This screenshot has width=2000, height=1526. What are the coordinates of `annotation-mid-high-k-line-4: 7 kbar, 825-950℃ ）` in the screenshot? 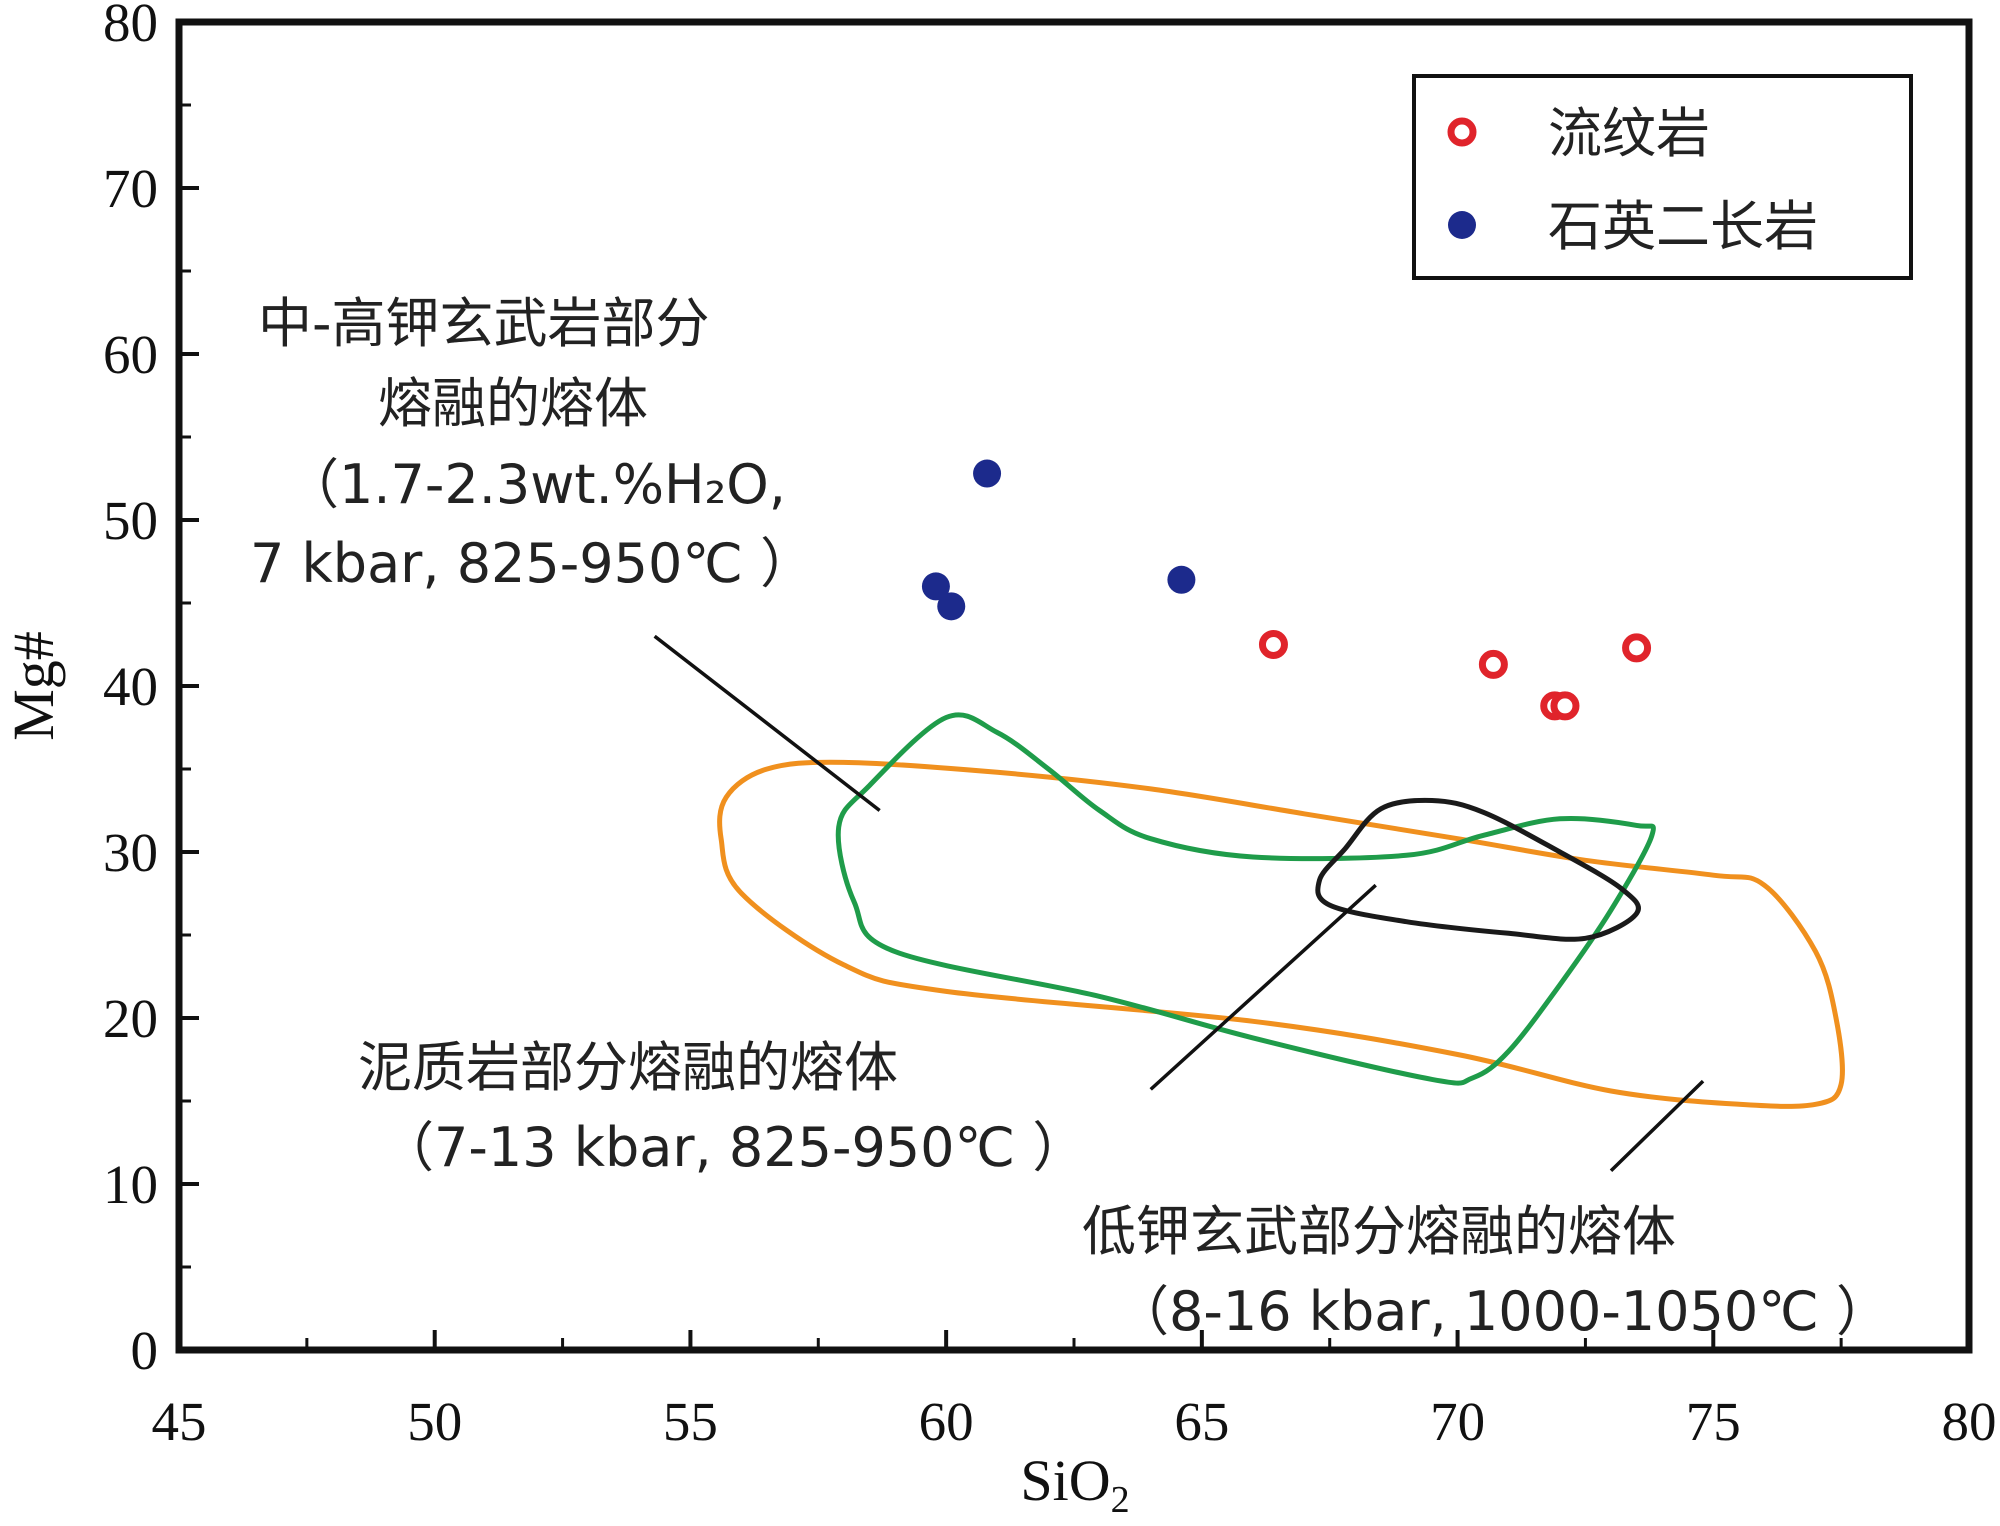 It's located at (532, 563).